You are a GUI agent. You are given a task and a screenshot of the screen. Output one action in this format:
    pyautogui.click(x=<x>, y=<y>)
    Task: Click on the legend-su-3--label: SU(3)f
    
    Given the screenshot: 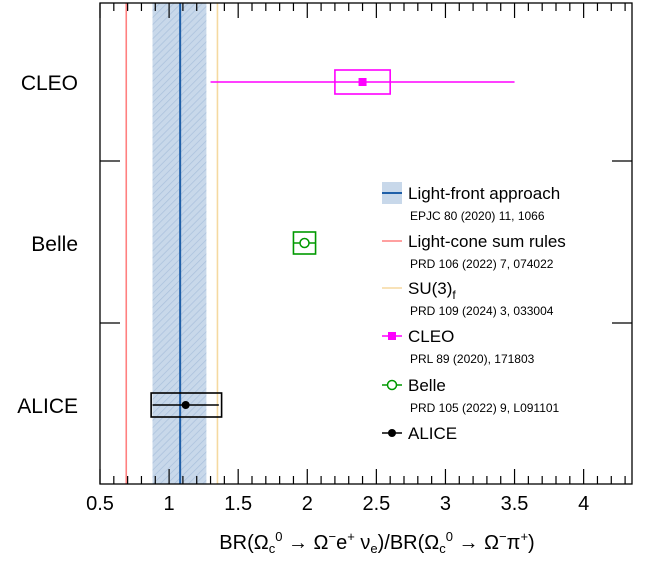 What is the action you would take?
    pyautogui.click(x=432, y=290)
    